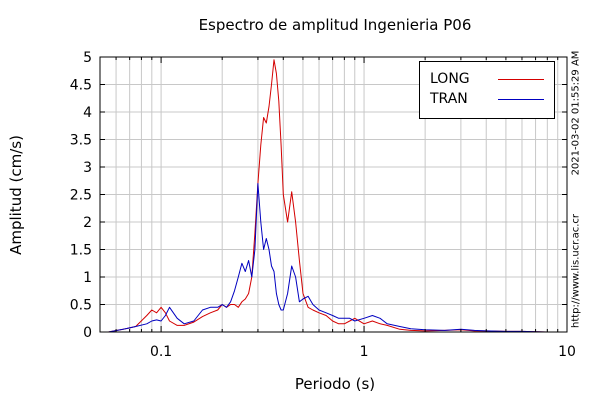 This screenshot has width=600, height=400. I want to click on x-tick-label: 1, so click(364, 352).